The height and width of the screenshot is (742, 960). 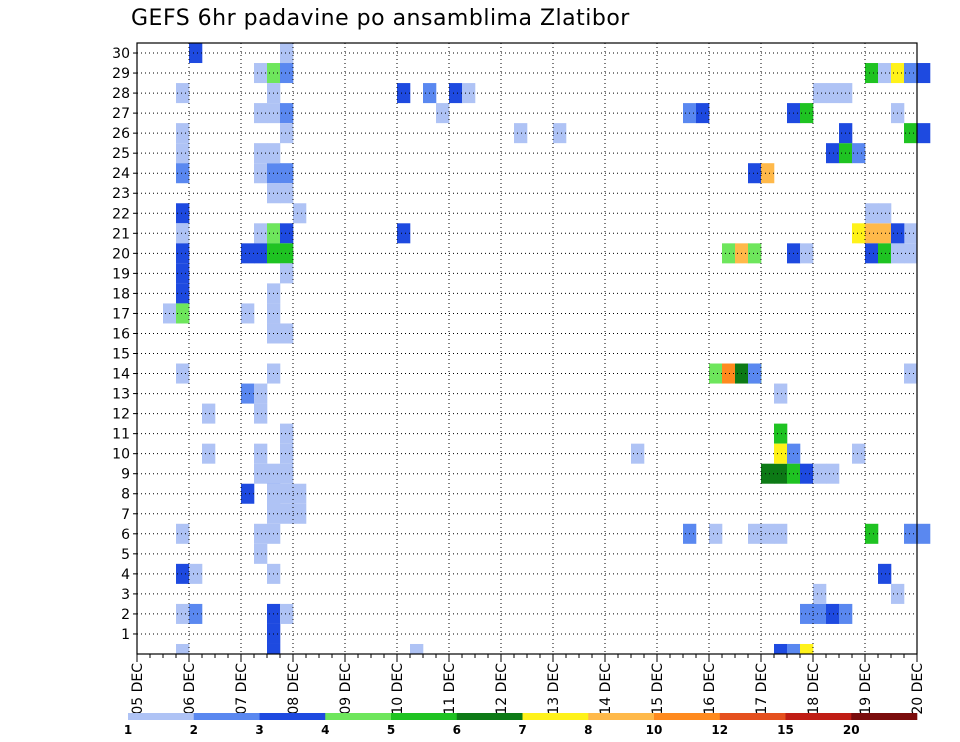 What do you see at coordinates (121, 375) in the screenshot?
I see `y-tick-label: 14` at bounding box center [121, 375].